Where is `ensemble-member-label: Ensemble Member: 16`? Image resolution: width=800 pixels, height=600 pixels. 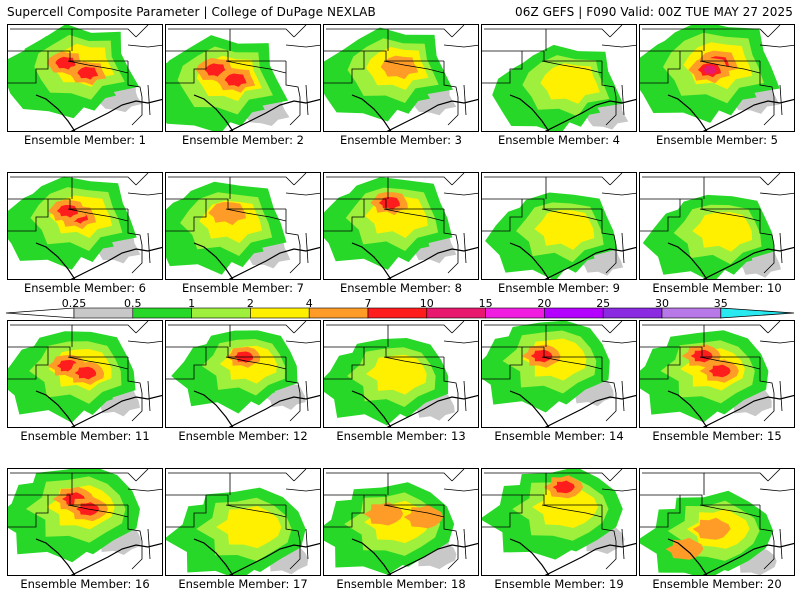 ensemble-member-label: Ensemble Member: 16 is located at coordinates (85, 584).